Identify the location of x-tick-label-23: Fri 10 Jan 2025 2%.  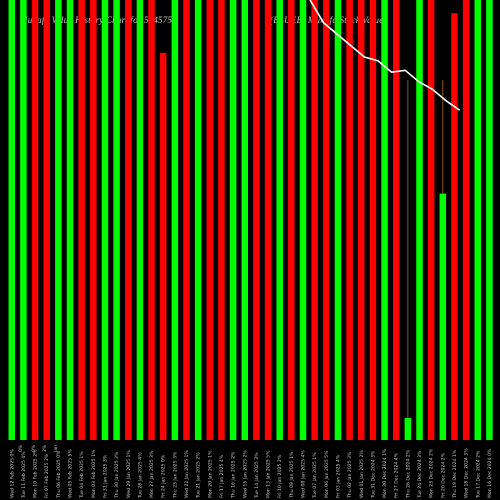
(280, 476).